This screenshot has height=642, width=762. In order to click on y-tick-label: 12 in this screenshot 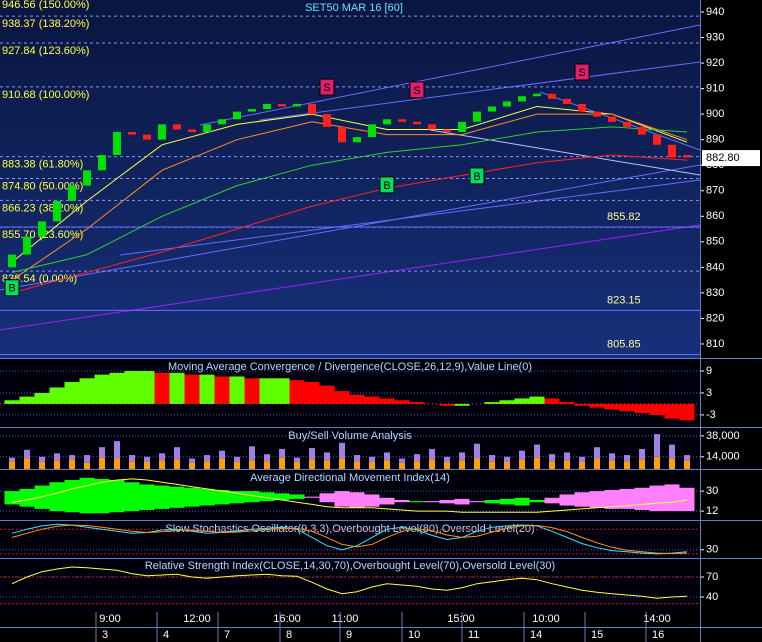, I will do `click(712, 511)`.